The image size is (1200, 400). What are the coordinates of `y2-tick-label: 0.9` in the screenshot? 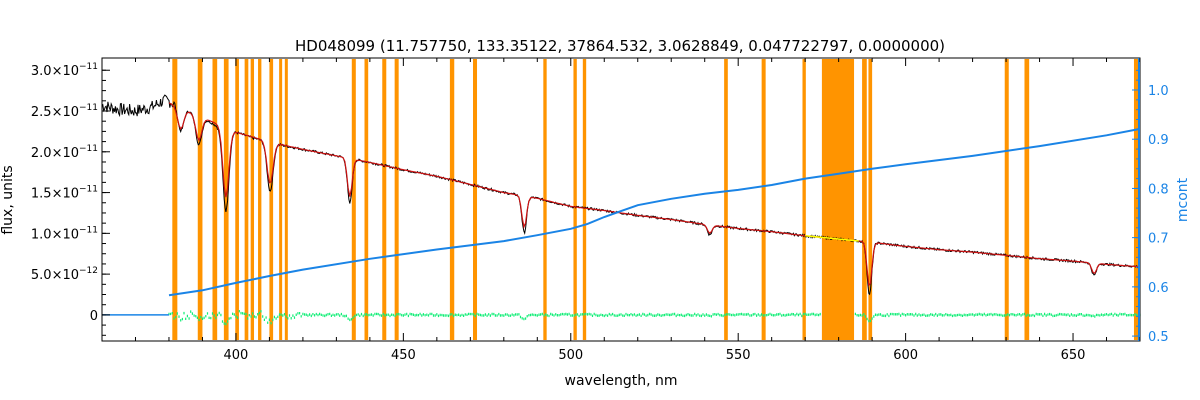 It's located at (1158, 140).